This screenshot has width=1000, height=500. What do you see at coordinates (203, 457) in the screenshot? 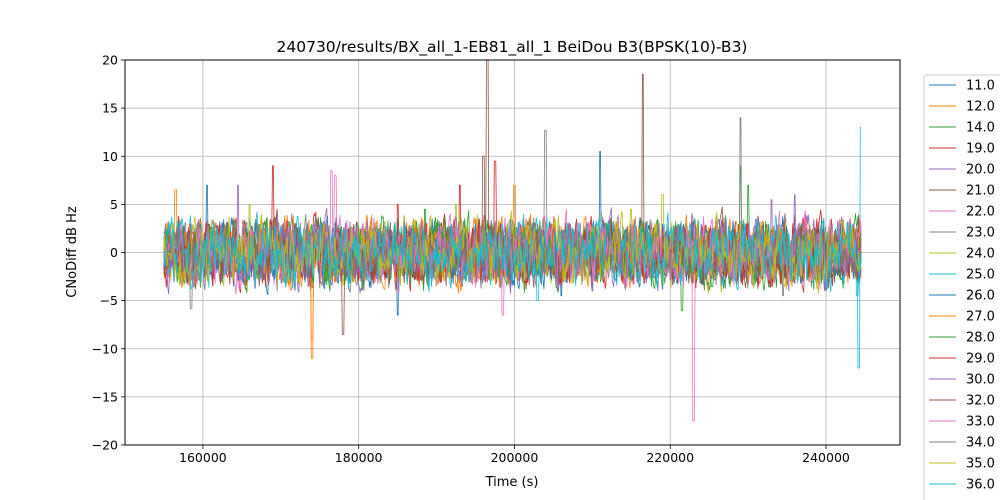
I see `x-tick-label: 160000` at bounding box center [203, 457].